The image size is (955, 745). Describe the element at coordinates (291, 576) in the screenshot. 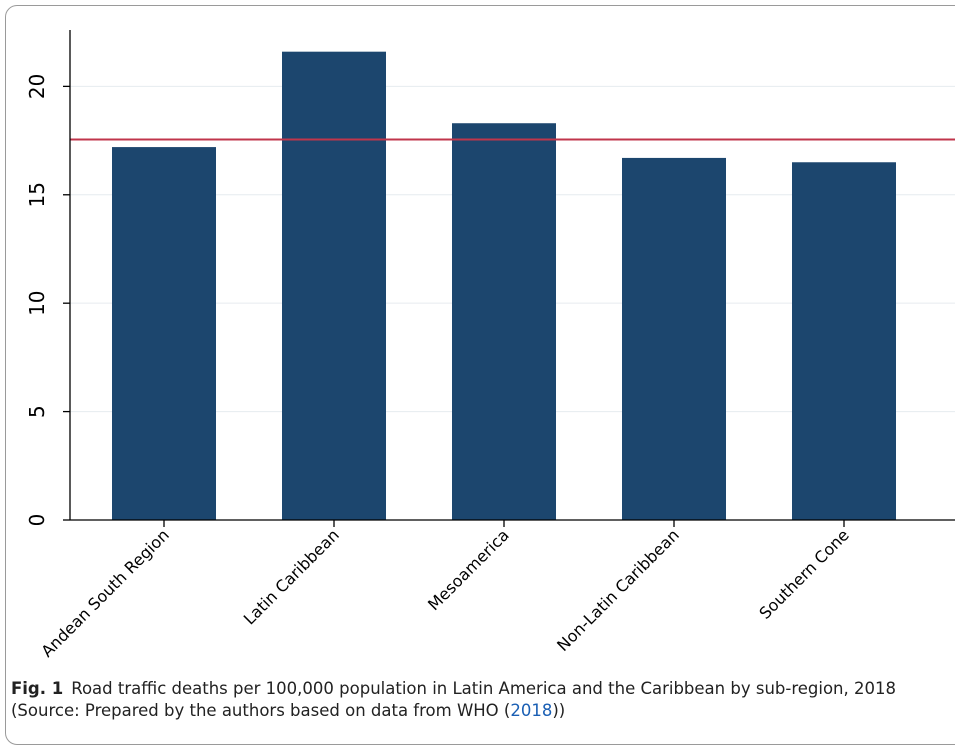

I see `x-tick-label: Latin Caribbean` at that location.